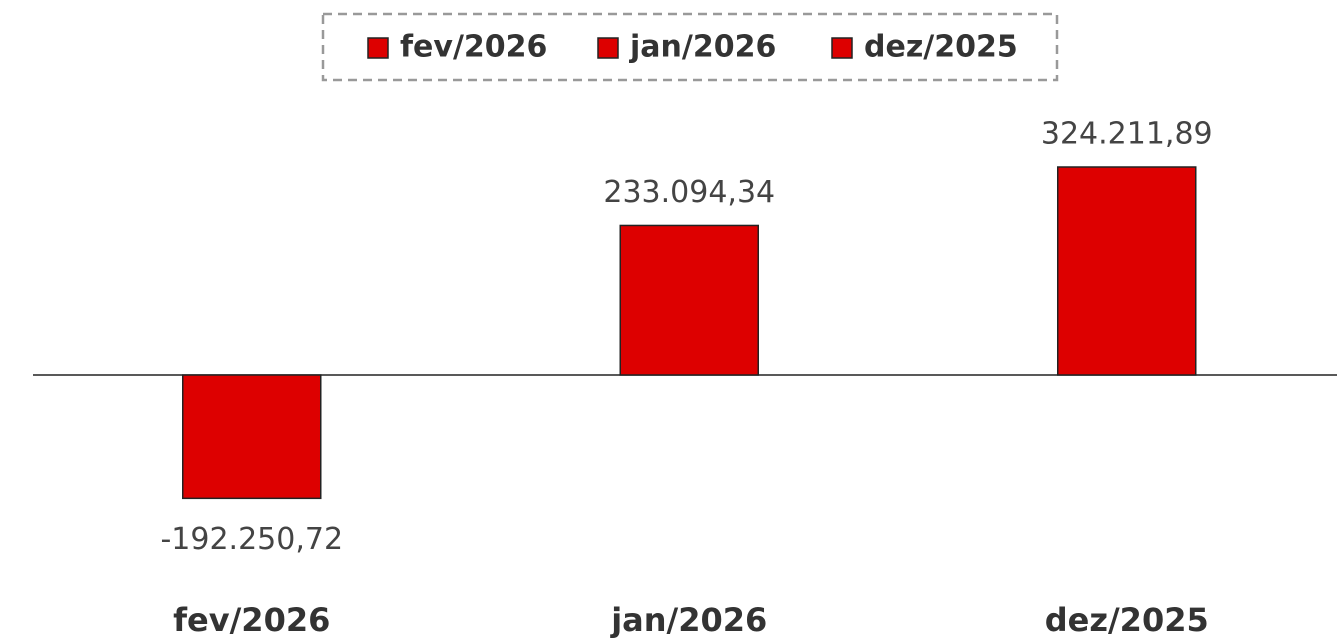 The image size is (1337, 642). Describe the element at coordinates (251, 539) in the screenshot. I see `value-label: -192.250,72` at that location.